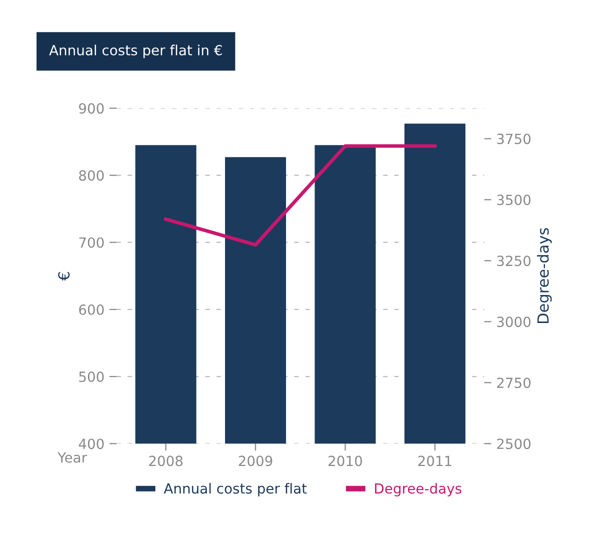  Describe the element at coordinates (91, 108) in the screenshot. I see `y-tick-label: 900` at that location.